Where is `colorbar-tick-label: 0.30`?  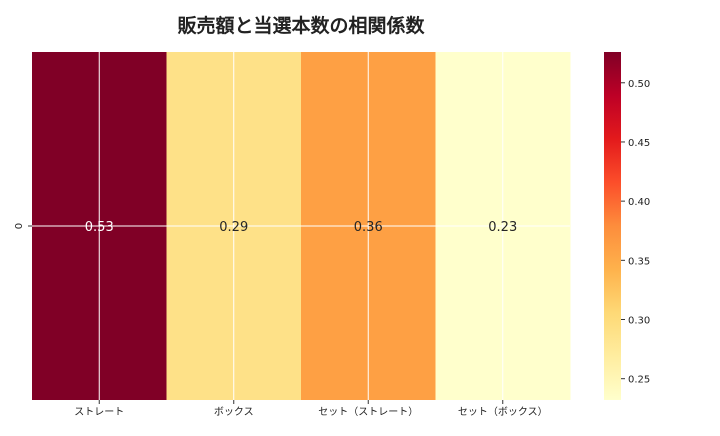 colorbar-tick-label: 0.30 is located at coordinates (639, 321).